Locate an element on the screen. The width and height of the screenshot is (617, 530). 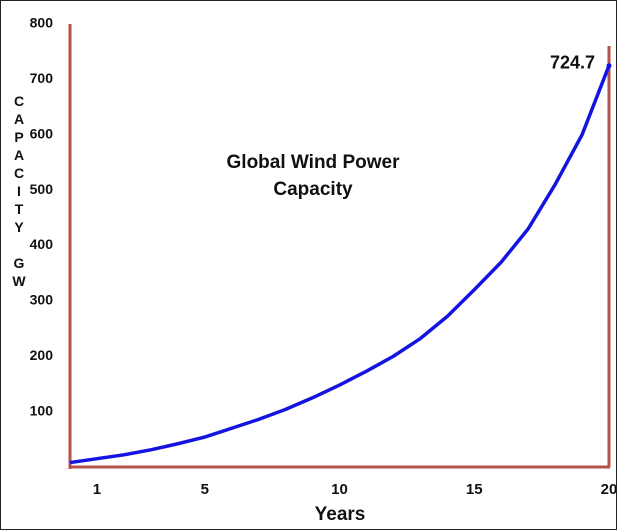
y-tick-label: 100 is located at coordinates (42, 410).